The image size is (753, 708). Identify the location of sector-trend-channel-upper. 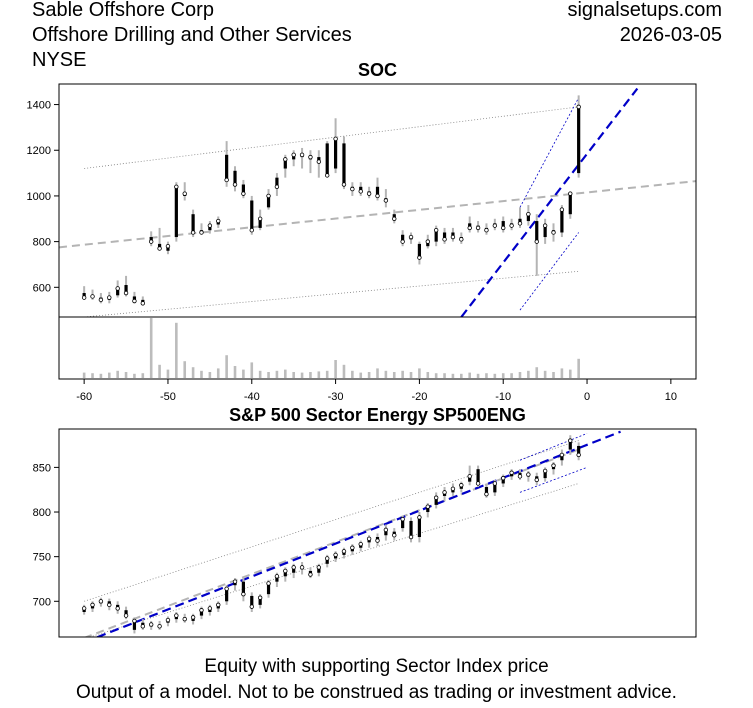
(553, 447).